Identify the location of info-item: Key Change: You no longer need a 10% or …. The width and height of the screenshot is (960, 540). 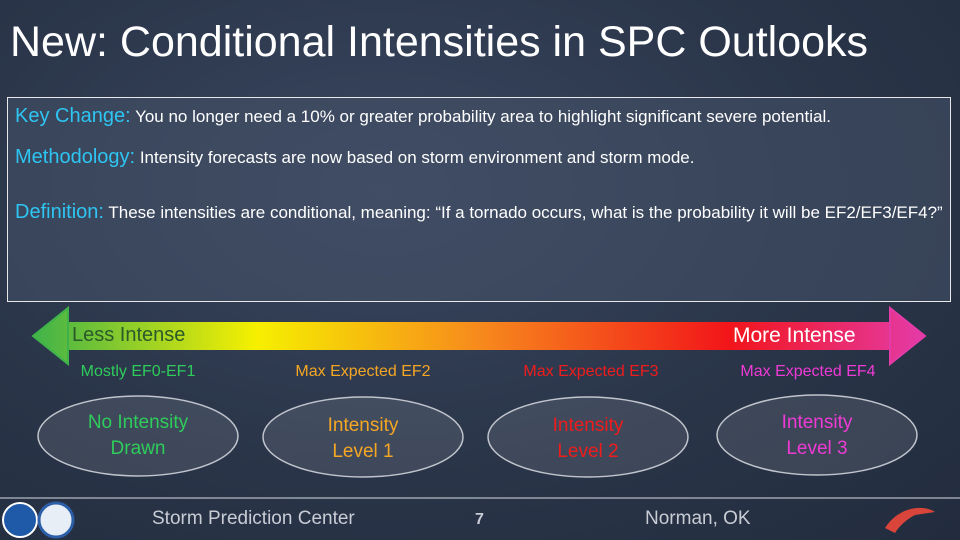
(479, 116).